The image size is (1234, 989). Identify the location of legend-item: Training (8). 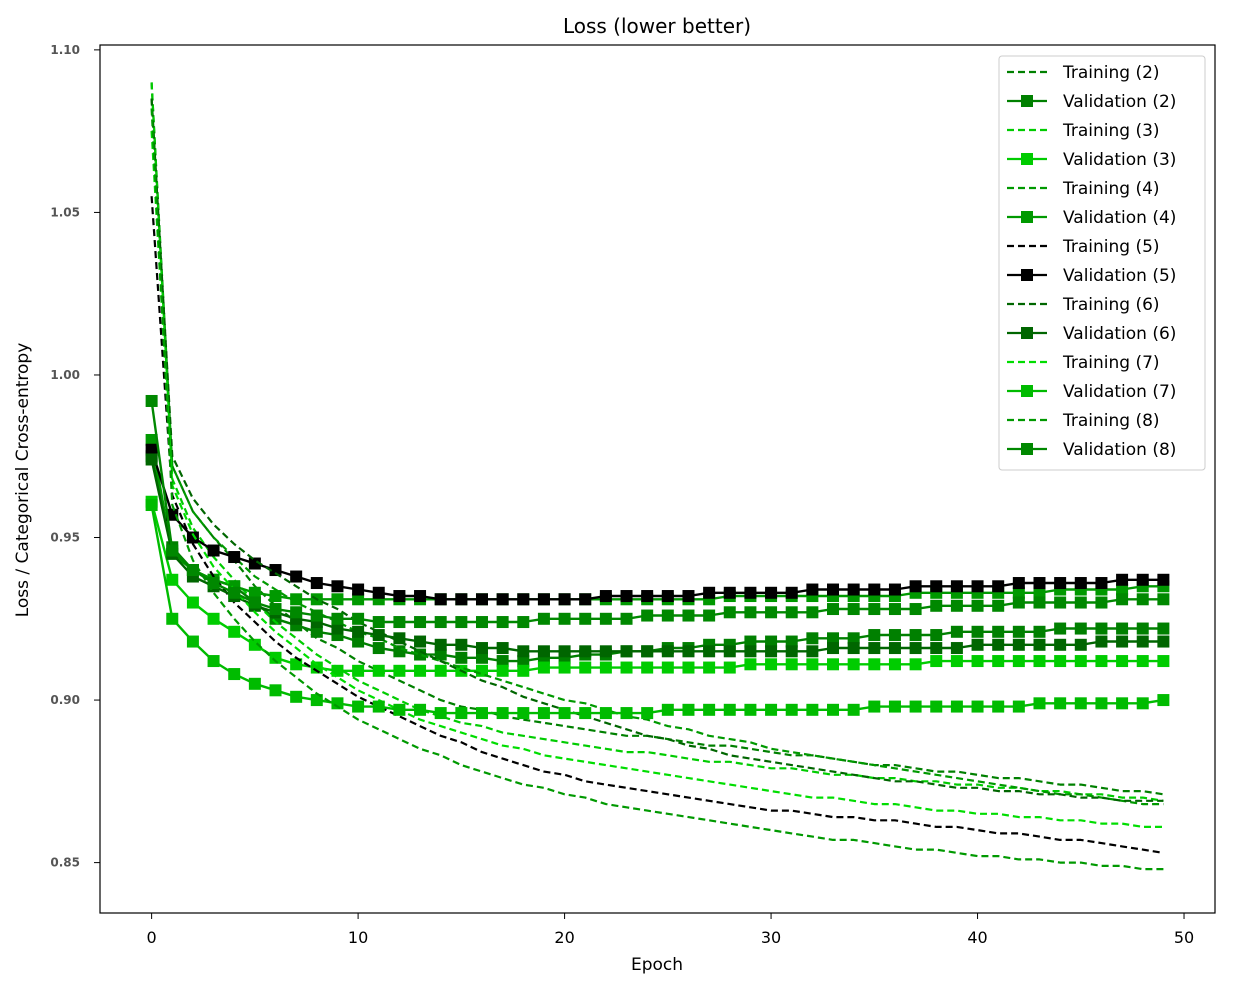
(1083, 421).